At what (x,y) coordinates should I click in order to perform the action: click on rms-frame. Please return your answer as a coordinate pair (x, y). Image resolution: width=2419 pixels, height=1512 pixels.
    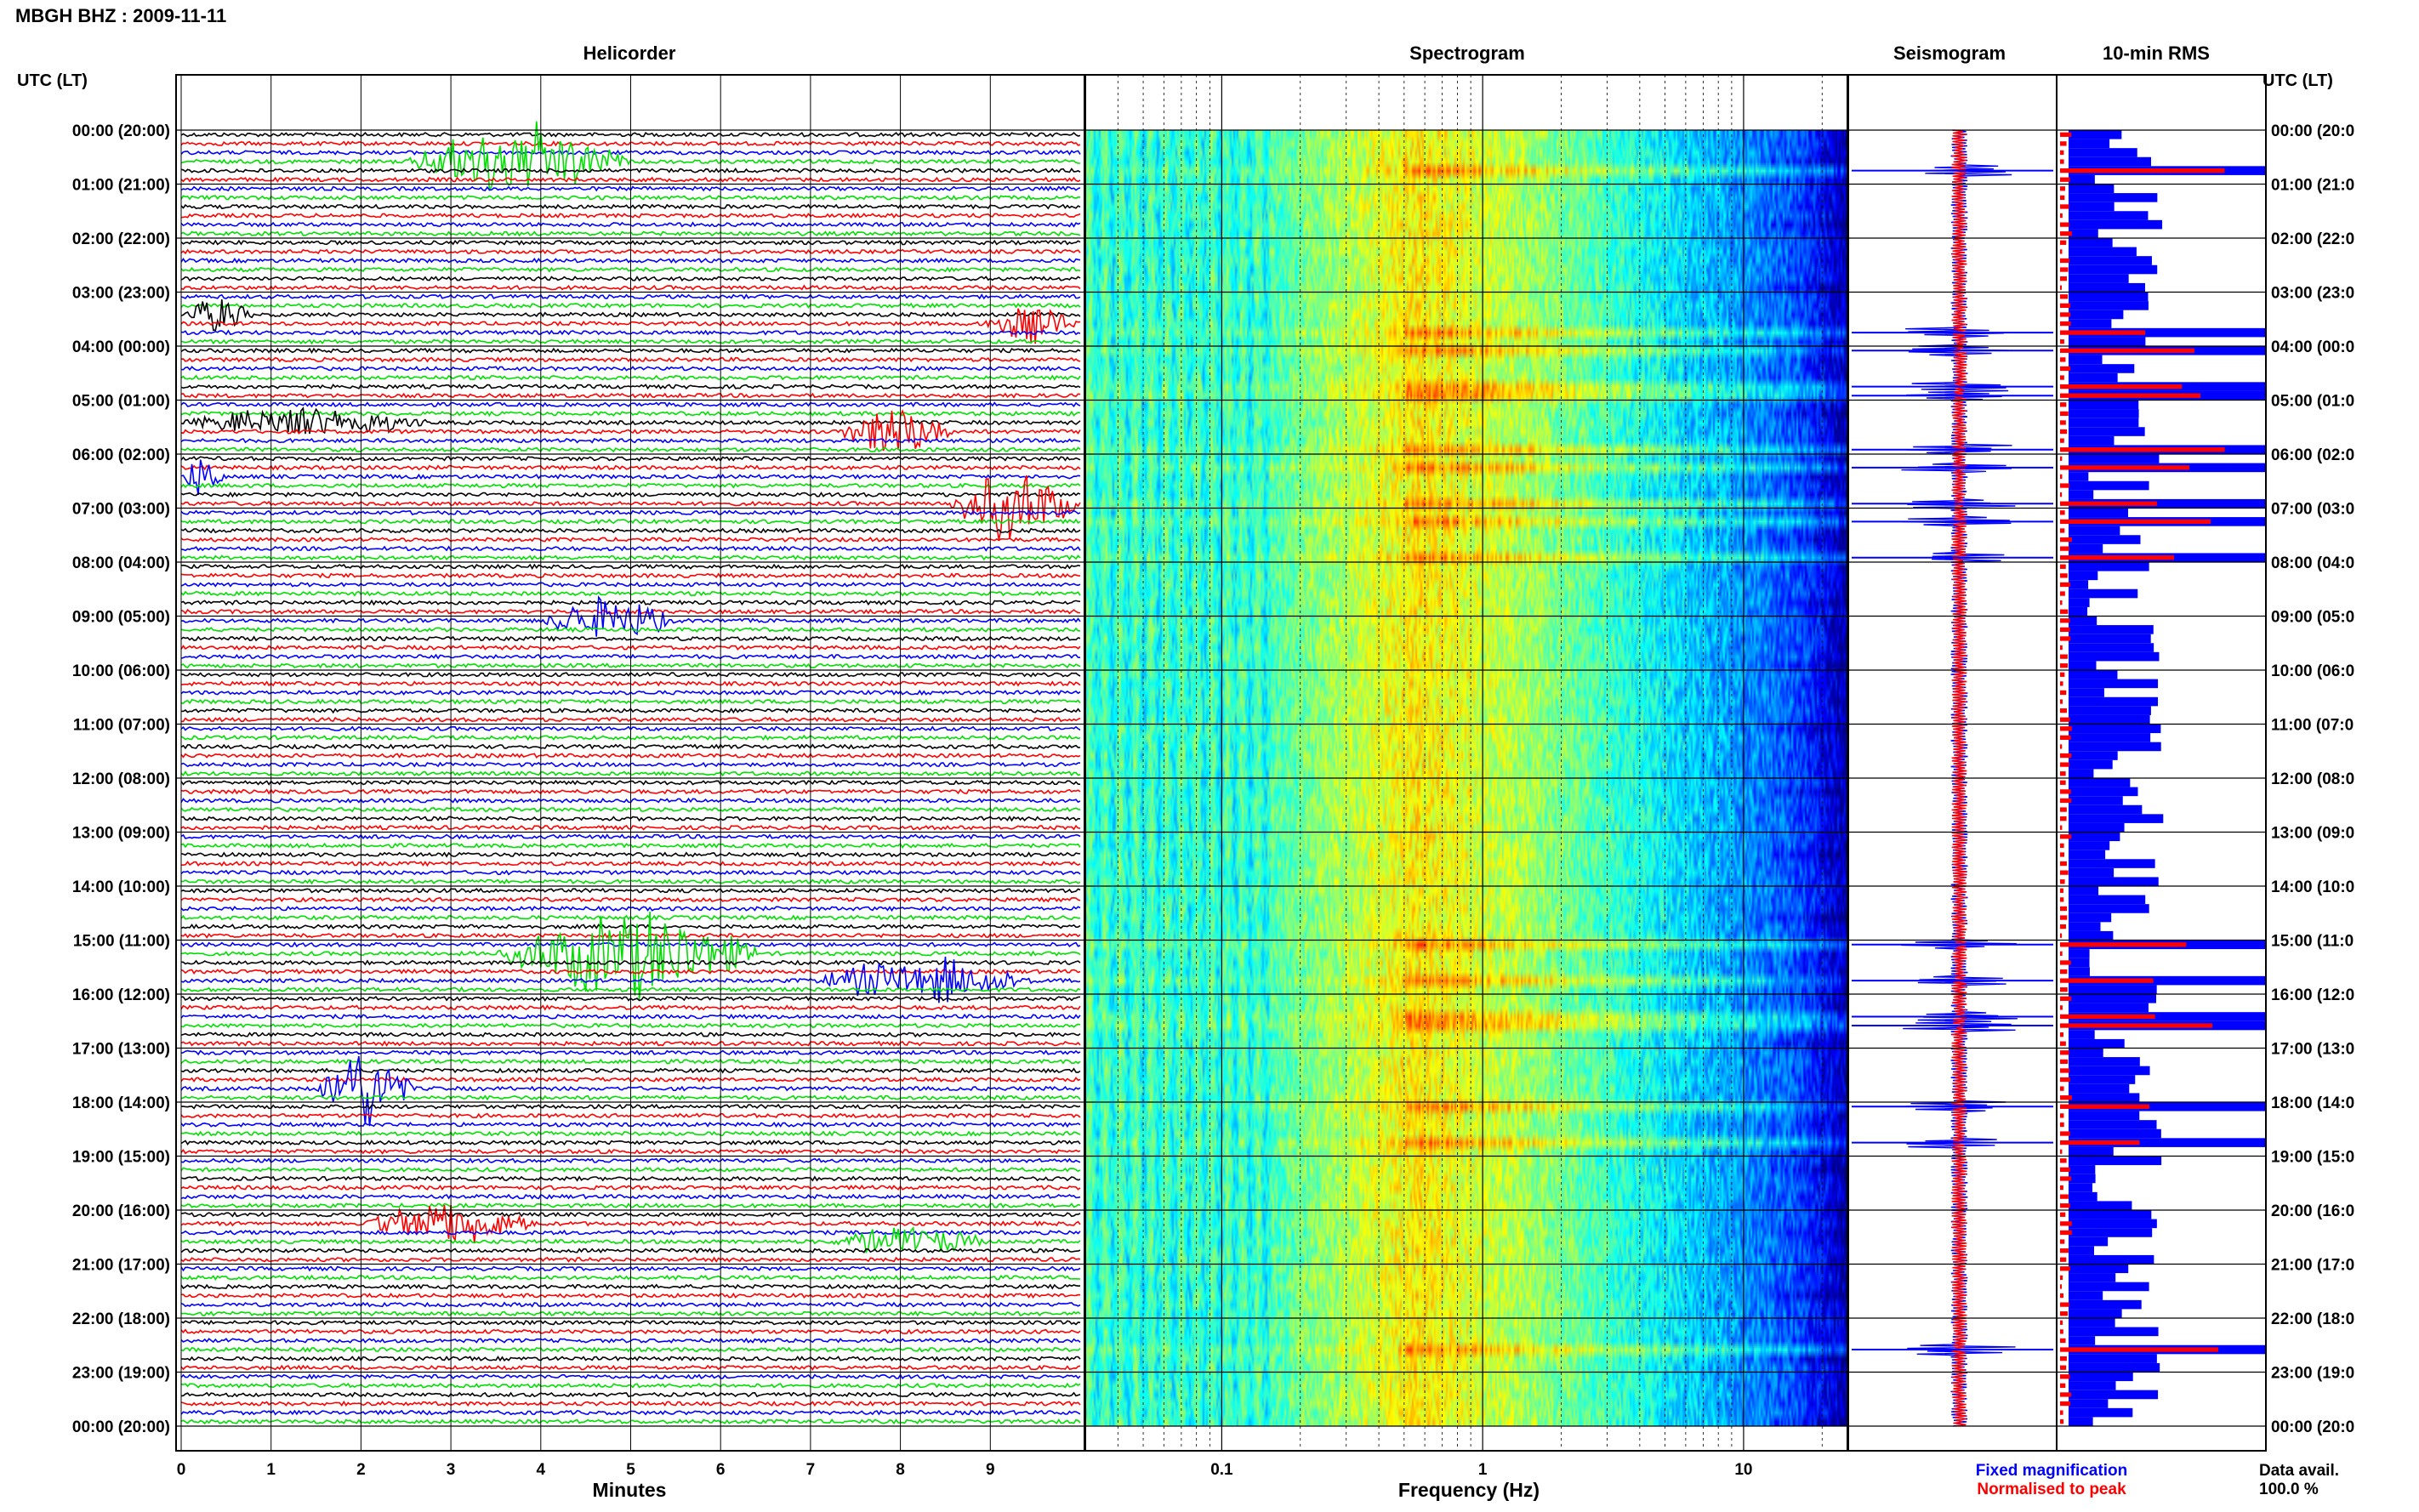
    Looking at the image, I should click on (2161, 763).